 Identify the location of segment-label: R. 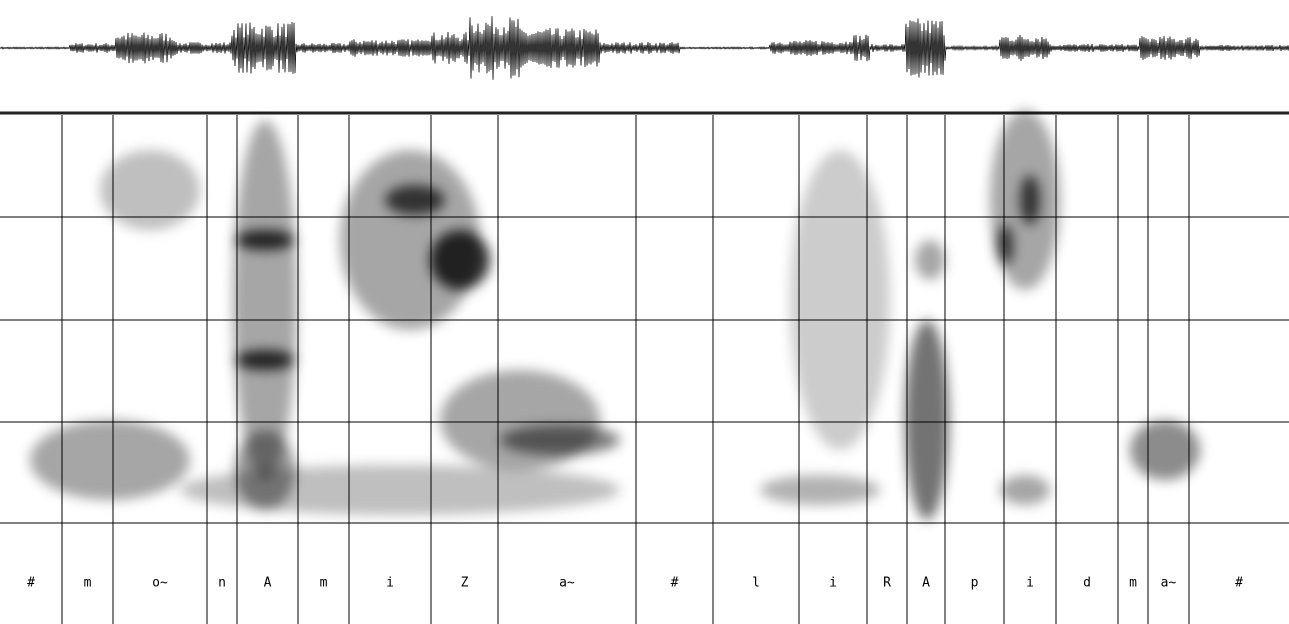
(887, 583).